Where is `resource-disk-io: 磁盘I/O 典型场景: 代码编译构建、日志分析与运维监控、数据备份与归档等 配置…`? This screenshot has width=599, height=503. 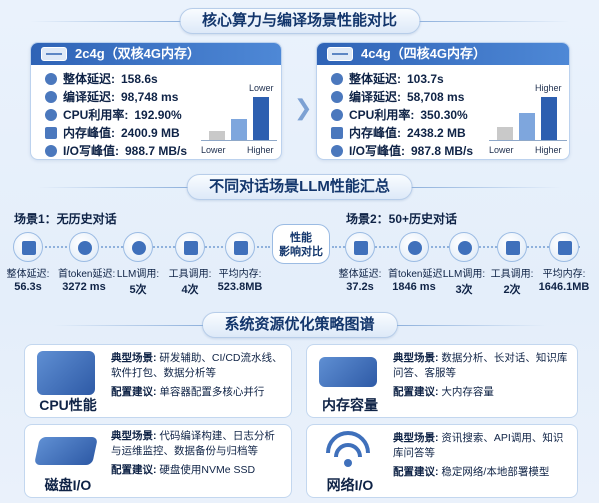 resource-disk-io: 磁盘I/O 典型场景: 代码编译构建、日志分析与运维监控、数据备份与归档等 配置… is located at coordinates (158, 461).